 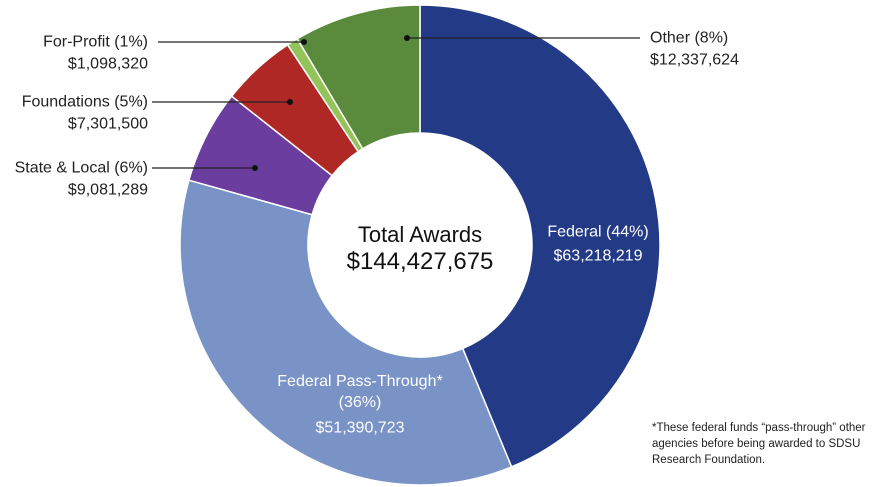 I want to click on slice-label: Federal Pass-Through* (36%), so click(x=360, y=392).